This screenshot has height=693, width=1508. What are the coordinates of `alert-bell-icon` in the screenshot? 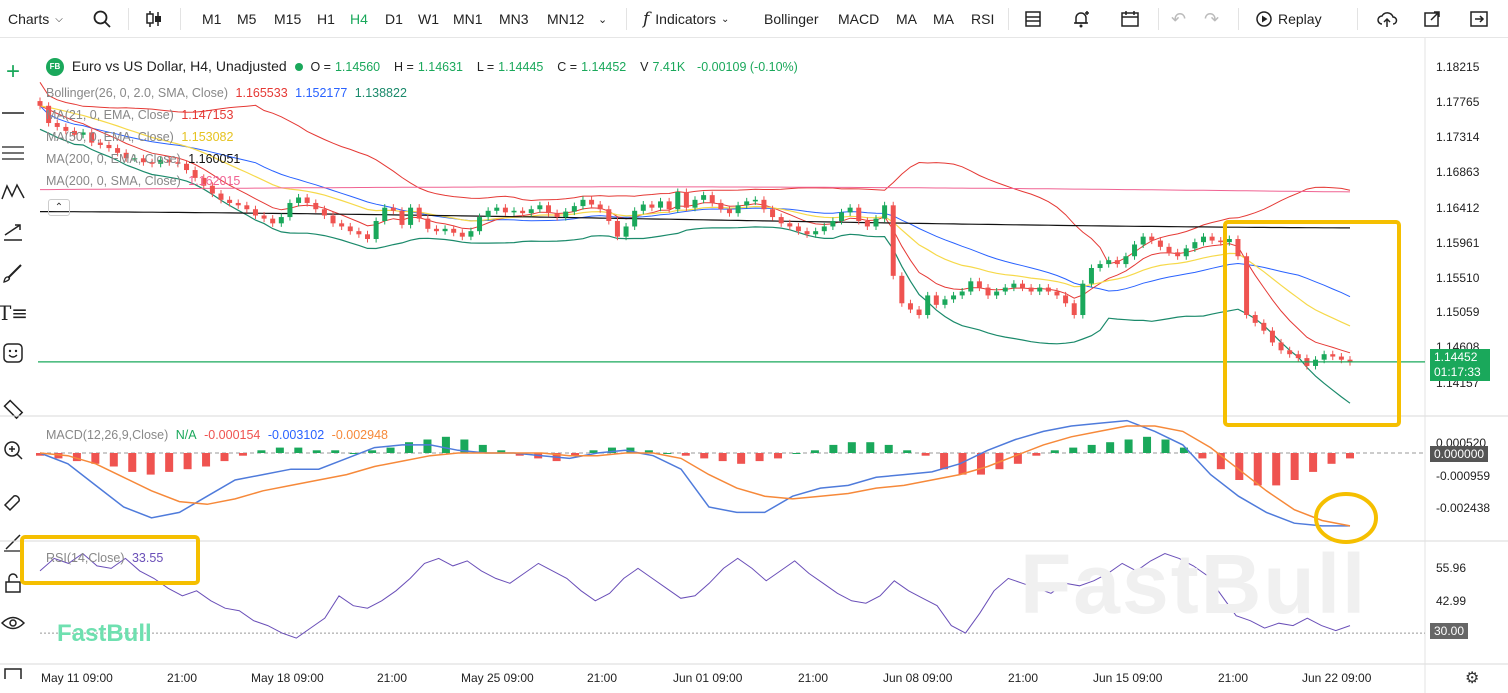 It's located at (1081, 19).